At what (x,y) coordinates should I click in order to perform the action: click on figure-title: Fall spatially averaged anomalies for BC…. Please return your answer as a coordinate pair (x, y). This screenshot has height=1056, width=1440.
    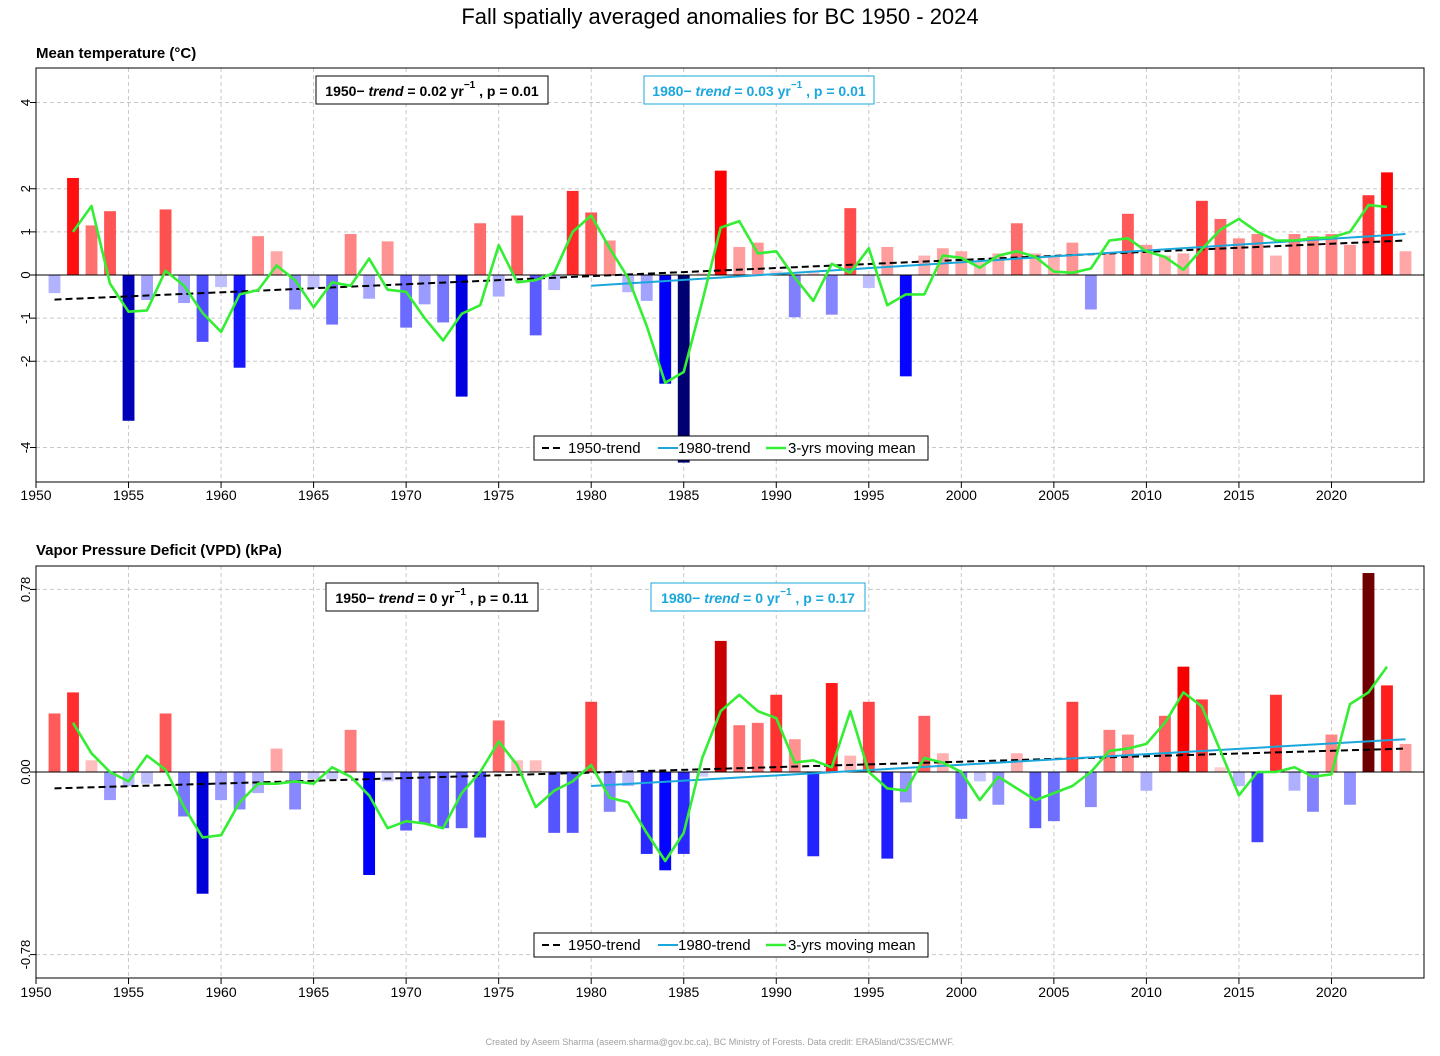
    Looking at the image, I should click on (720, 16).